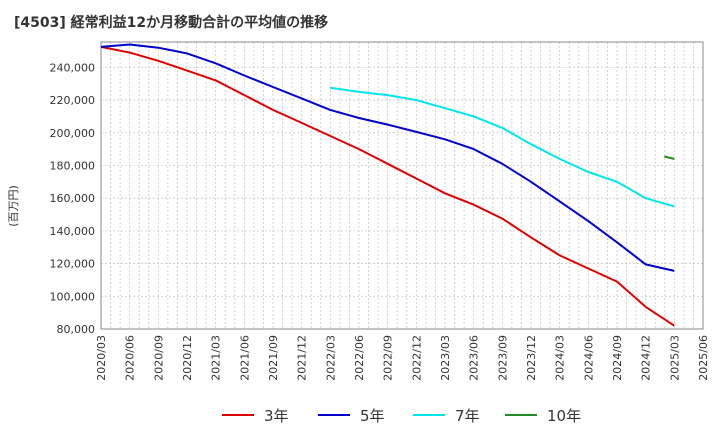  Describe the element at coordinates (171, 23) in the screenshot. I see `chart-title: [4503] 経常利益12か月移動合計の平均値の推移` at that location.